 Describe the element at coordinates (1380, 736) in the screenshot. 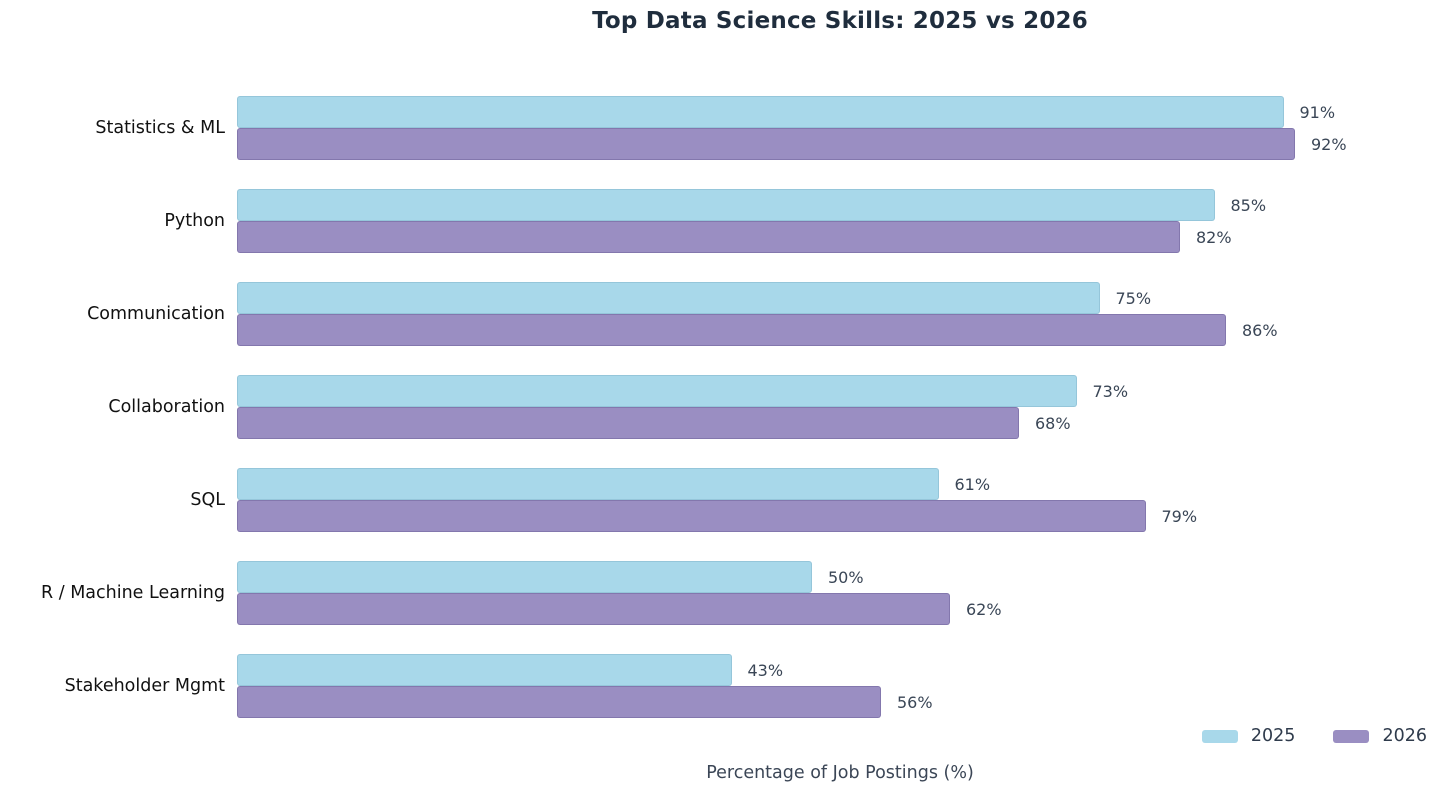

I see `legend-item-2026: 2026` at that location.